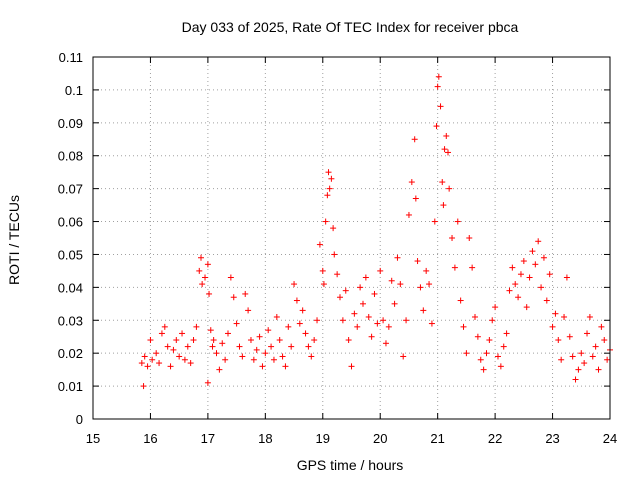  What do you see at coordinates (70, 386) in the screenshot?
I see `y-tick-label: 0.01` at bounding box center [70, 386].